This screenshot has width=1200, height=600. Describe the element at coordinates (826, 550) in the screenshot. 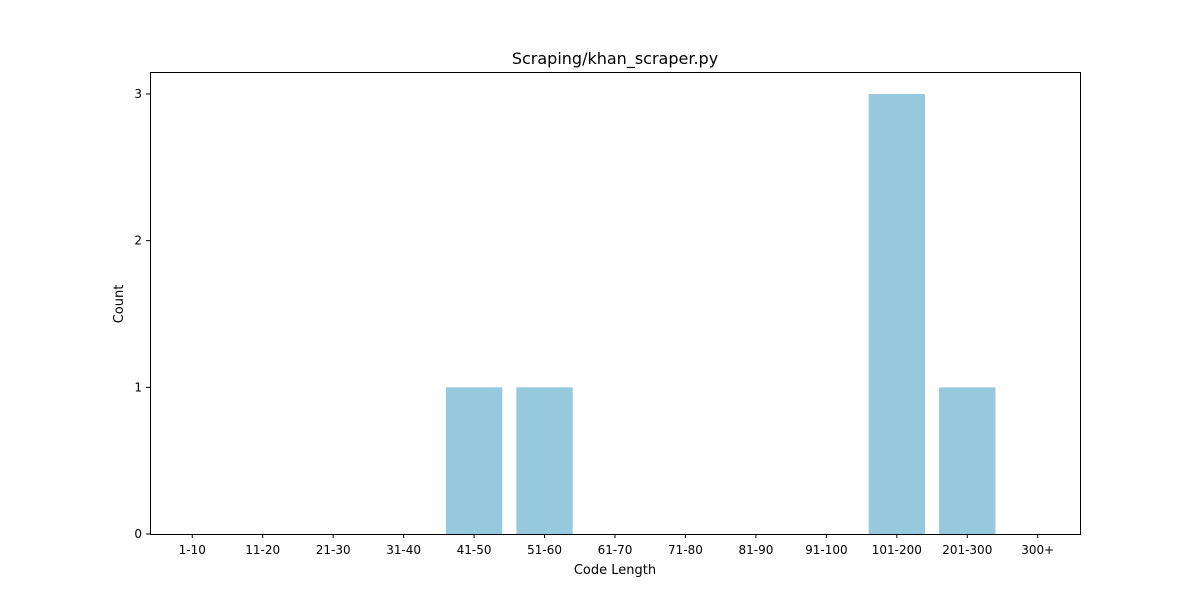

I see `x-tick-label: 91-100` at that location.